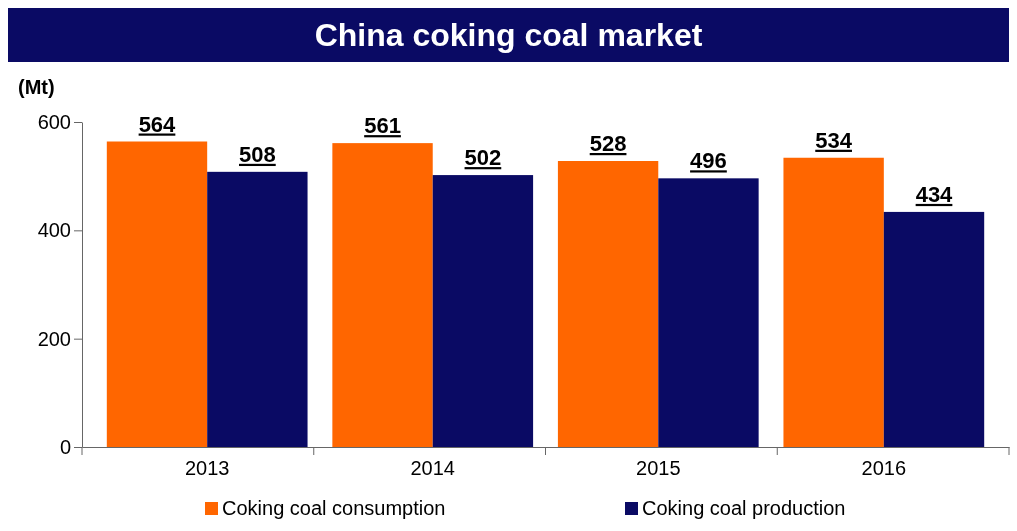 The height and width of the screenshot is (531, 1017). Describe the element at coordinates (708, 161) in the screenshot. I see `data-label: 496` at that location.